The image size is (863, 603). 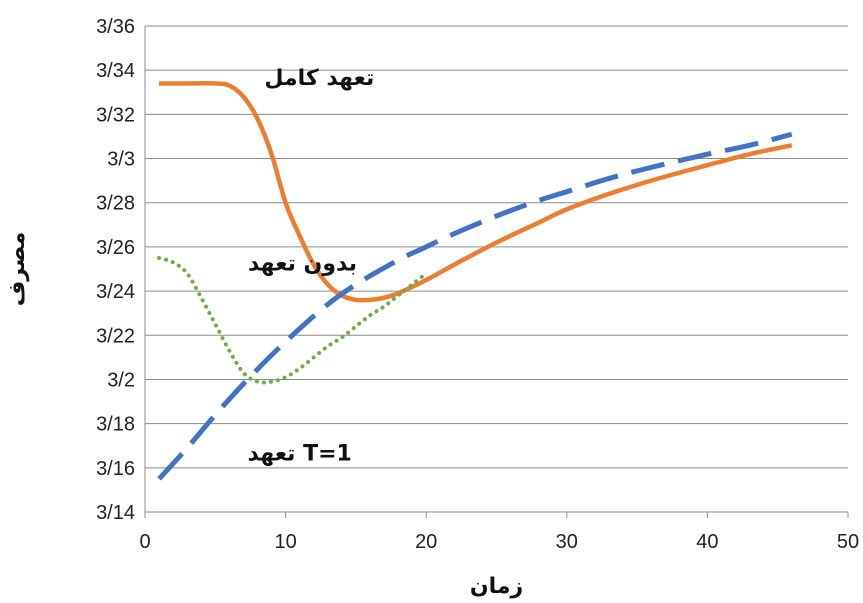 I want to click on x-axis-title: زمان, so click(x=496, y=586).